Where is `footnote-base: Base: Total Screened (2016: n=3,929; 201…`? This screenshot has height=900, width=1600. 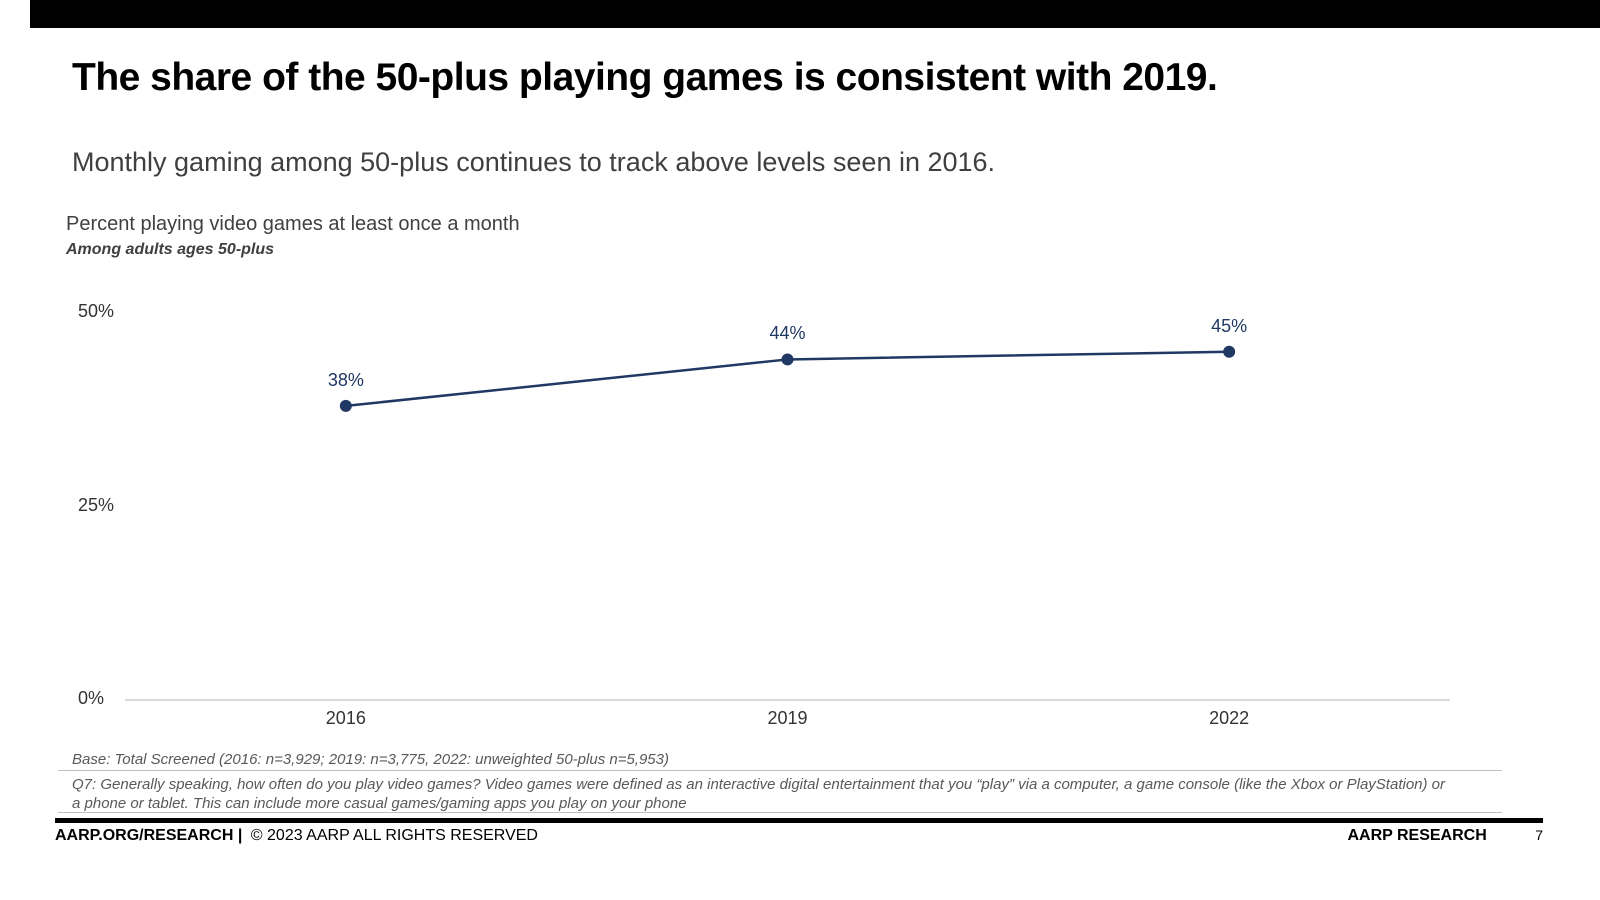 footnote-base: Base: Total Screened (2016: n=3,929; 201… is located at coordinates (370, 759).